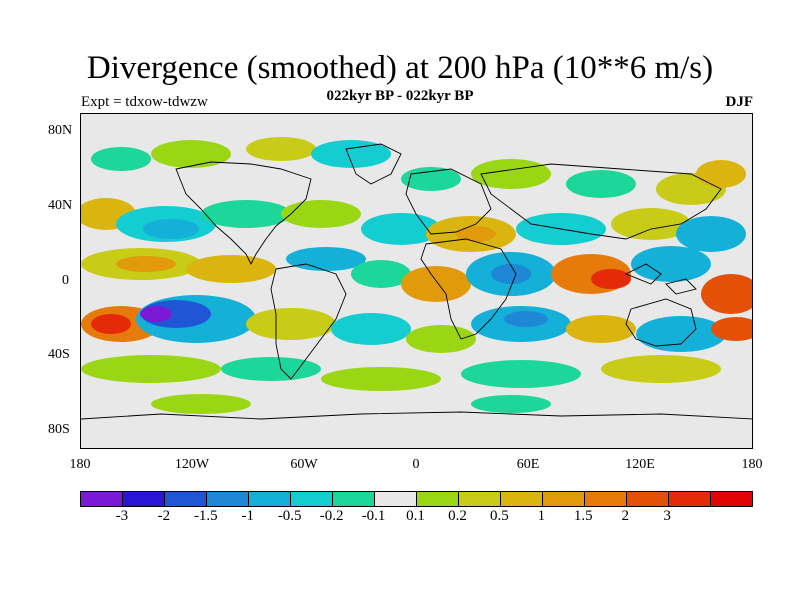 The image size is (800, 600). I want to click on lat-tick-label: 0, so click(65, 280).